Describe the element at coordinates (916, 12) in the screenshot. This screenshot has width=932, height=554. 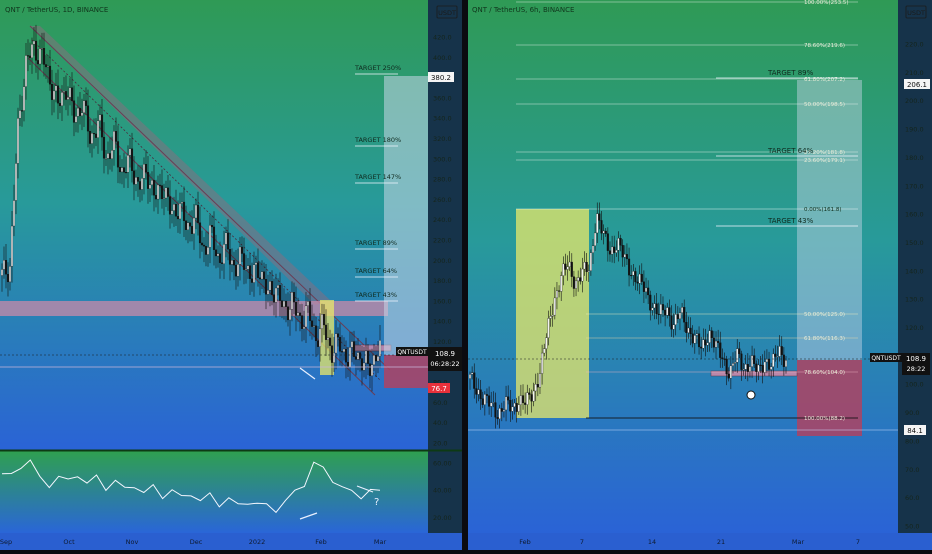
I see `right-currency-badge` at that location.